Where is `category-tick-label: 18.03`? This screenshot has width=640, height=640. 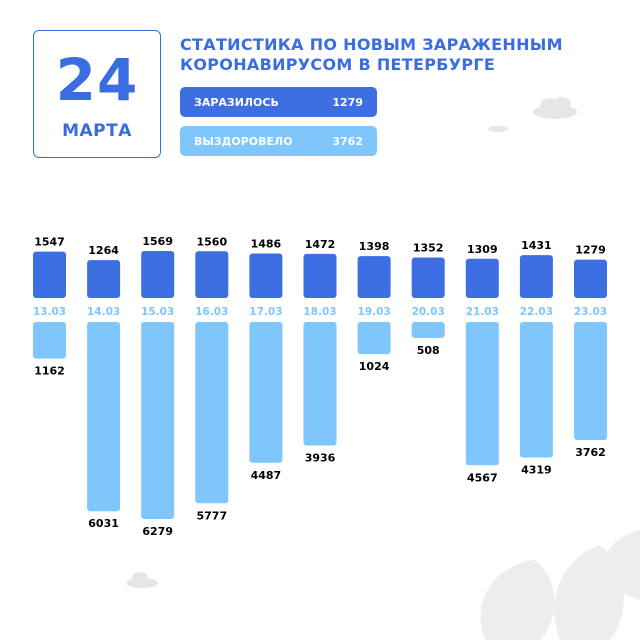
category-tick-label: 18.03 is located at coordinates (319, 312).